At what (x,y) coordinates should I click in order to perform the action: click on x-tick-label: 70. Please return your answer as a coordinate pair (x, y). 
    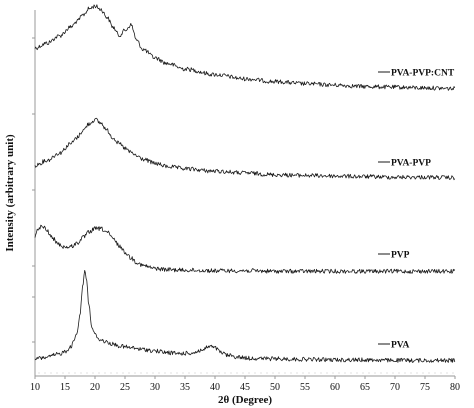
    Looking at the image, I should click on (395, 387).